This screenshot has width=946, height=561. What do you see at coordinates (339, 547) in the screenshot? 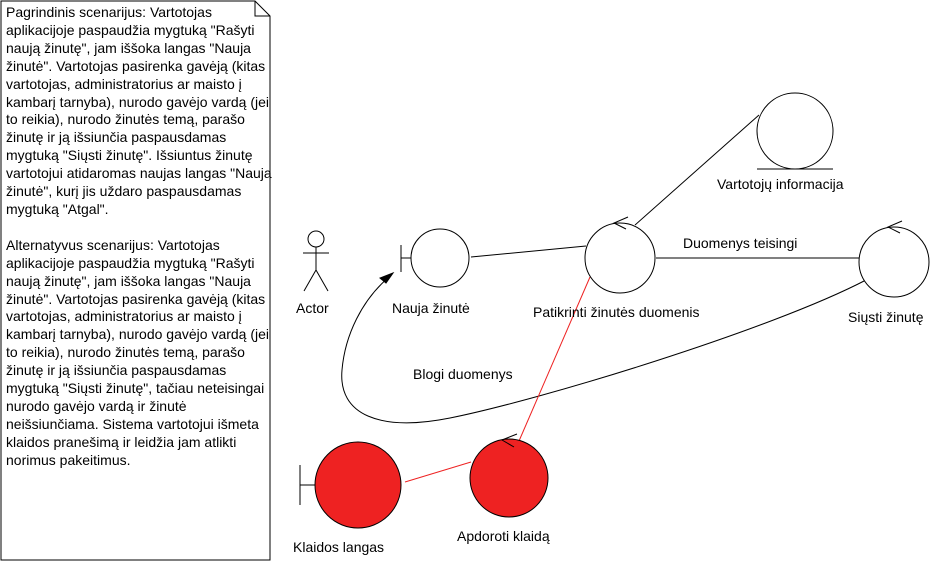
I see `node-label-klaidos: Klaidos langas` at bounding box center [339, 547].